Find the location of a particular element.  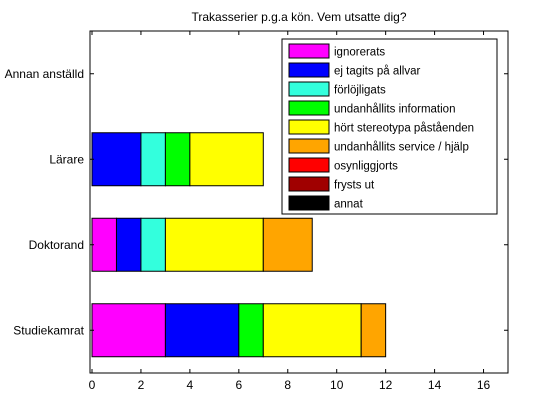

chart-title: Trakasserier p.g.a kön. Vem utsatte dig? is located at coordinates (299, 17).